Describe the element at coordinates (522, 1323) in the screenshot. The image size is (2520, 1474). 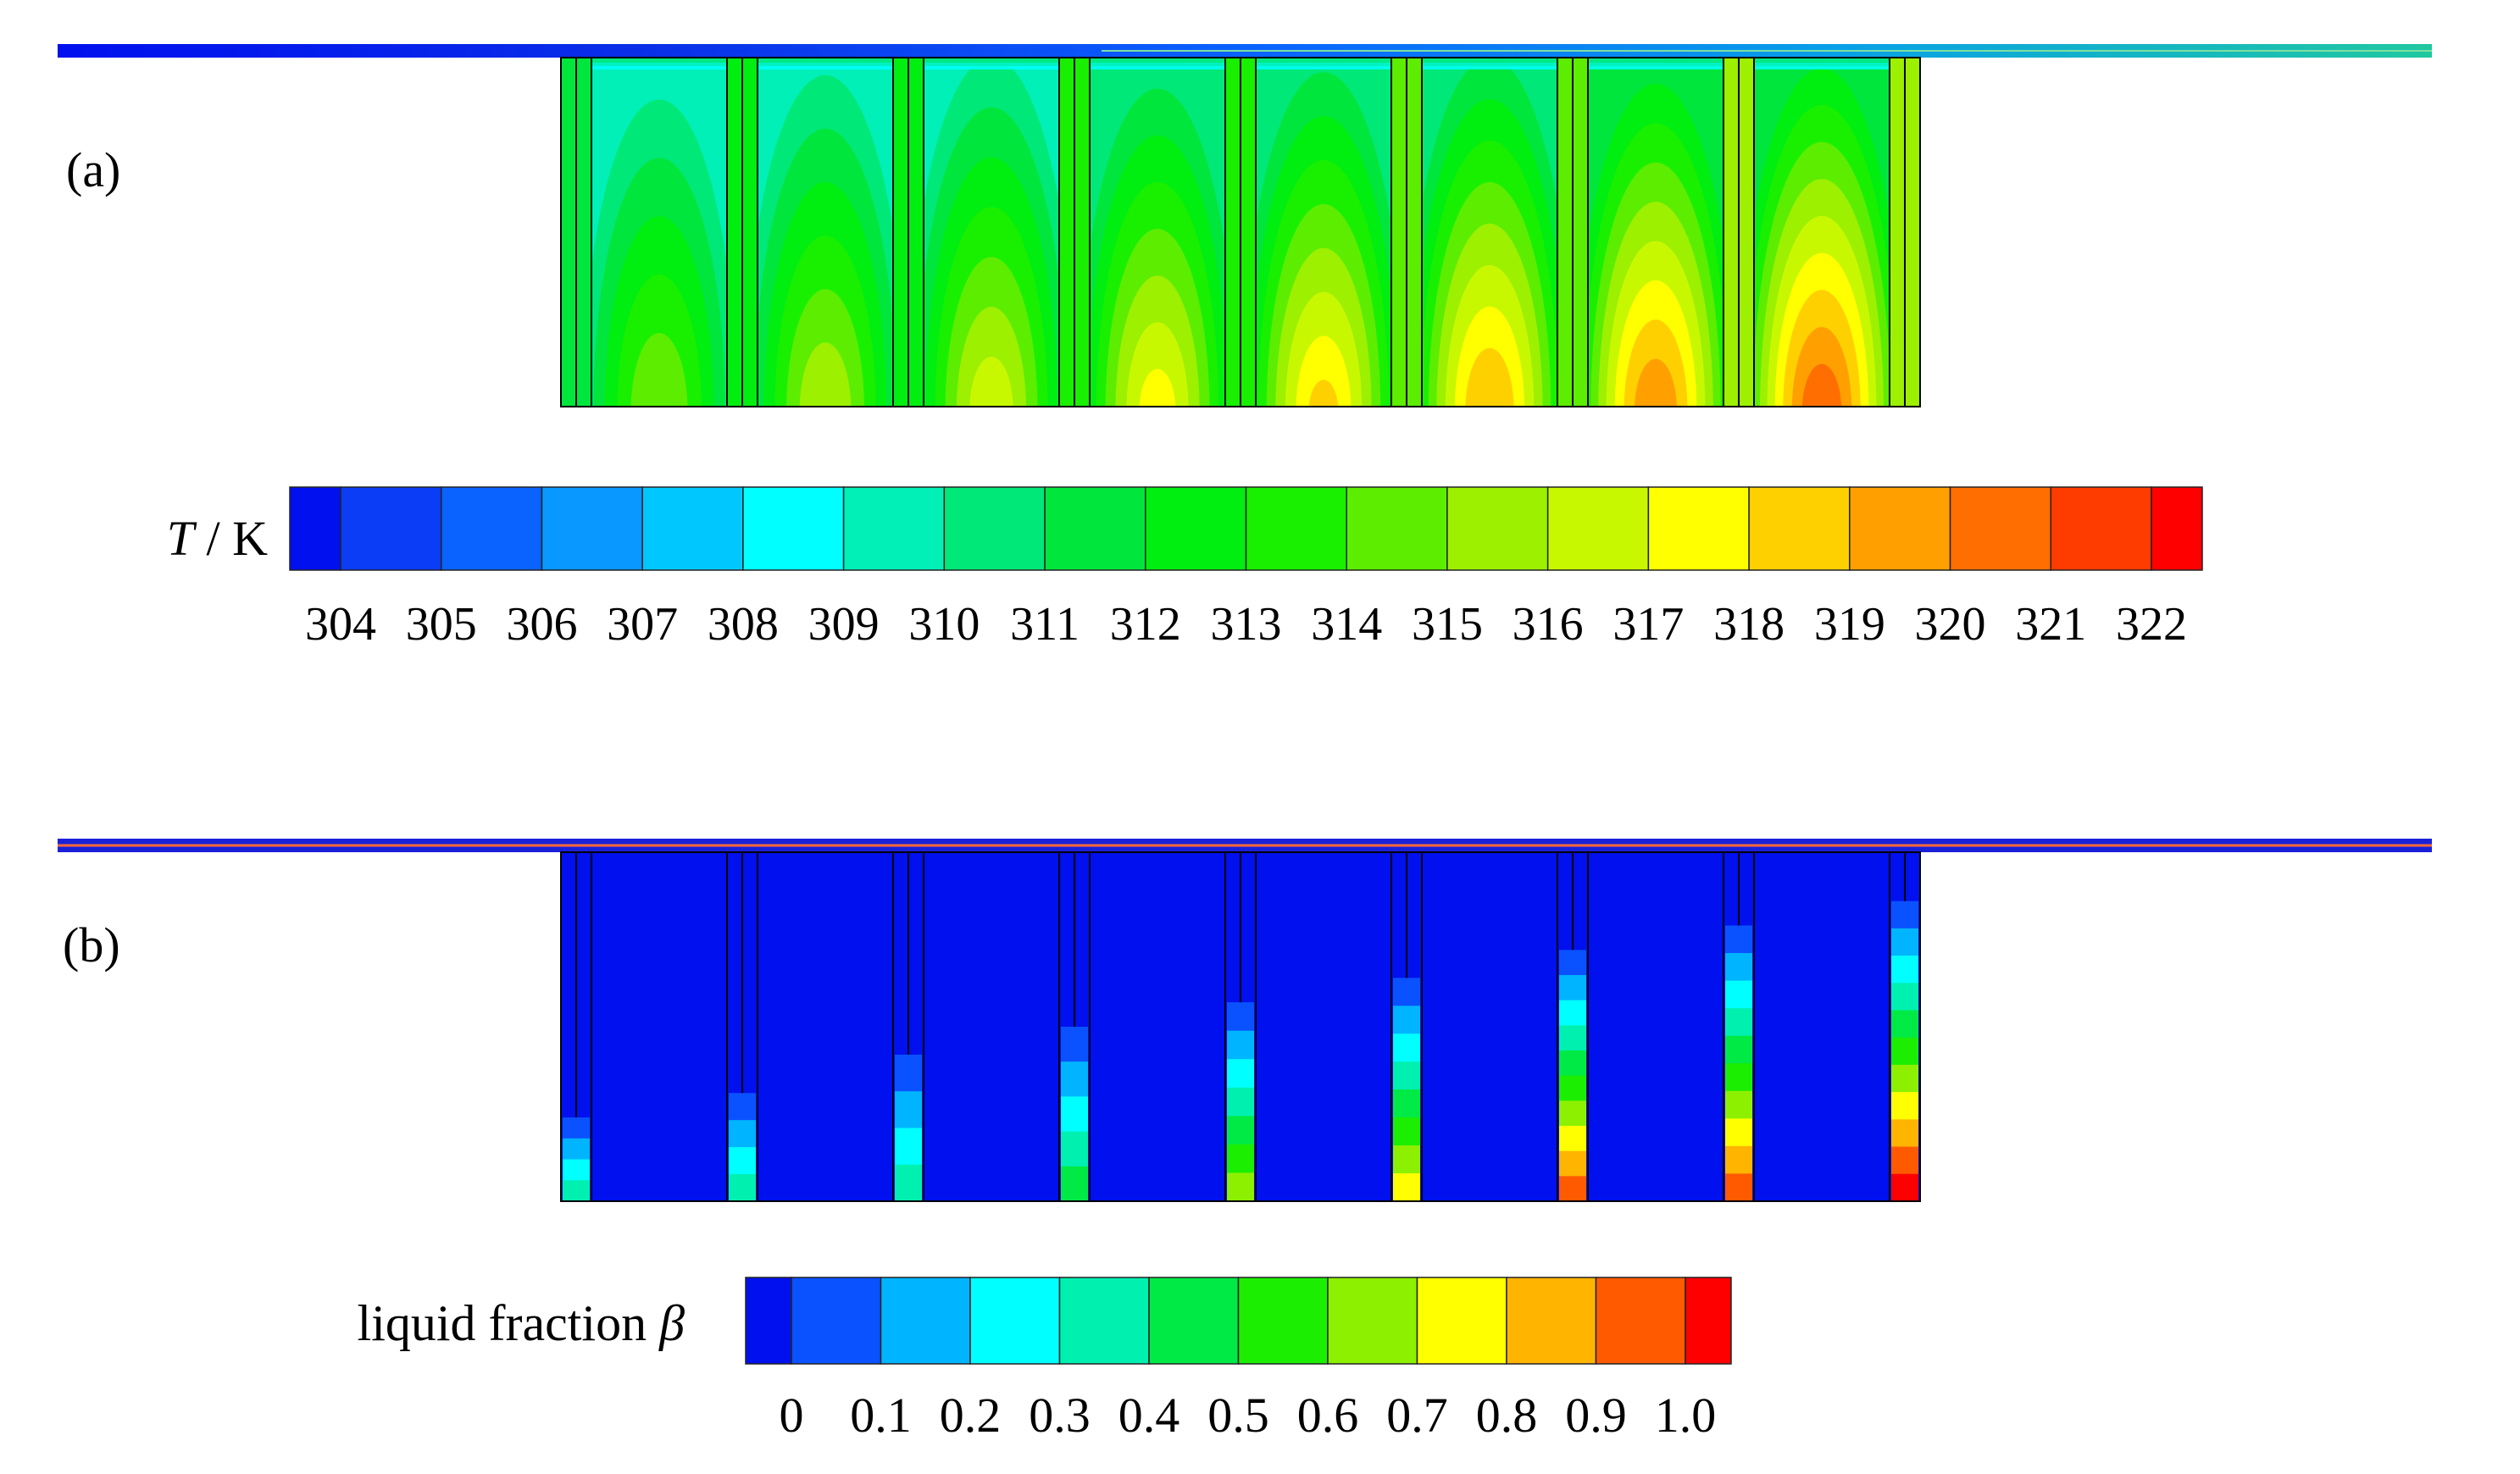
I see `liquid-fraction-colorbar-title: liquid fraction β` at that location.